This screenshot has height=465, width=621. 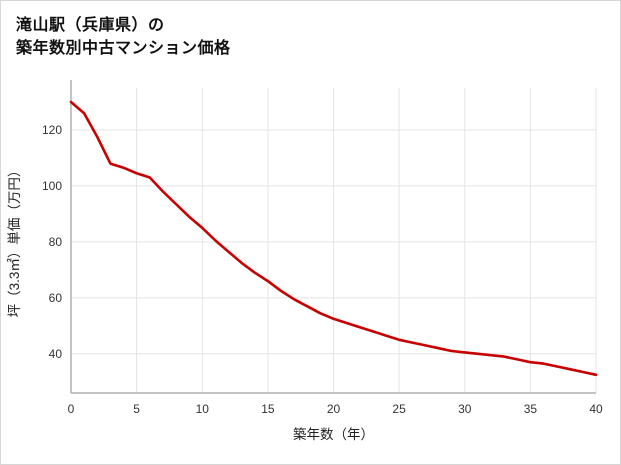 What do you see at coordinates (71, 409) in the screenshot?
I see `x-tick-label: 0` at bounding box center [71, 409].